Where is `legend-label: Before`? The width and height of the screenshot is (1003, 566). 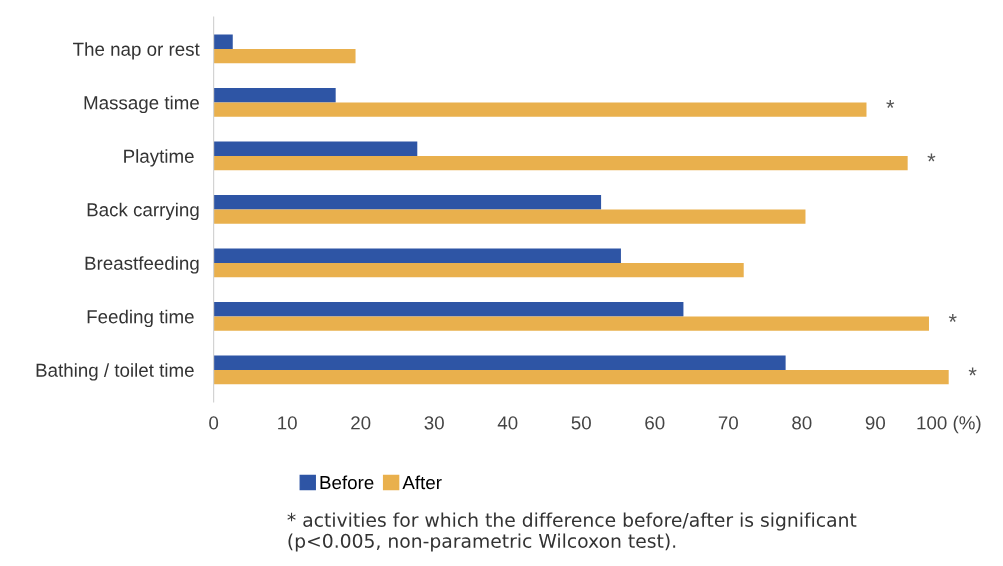 legend-label: Before is located at coordinates (347, 482).